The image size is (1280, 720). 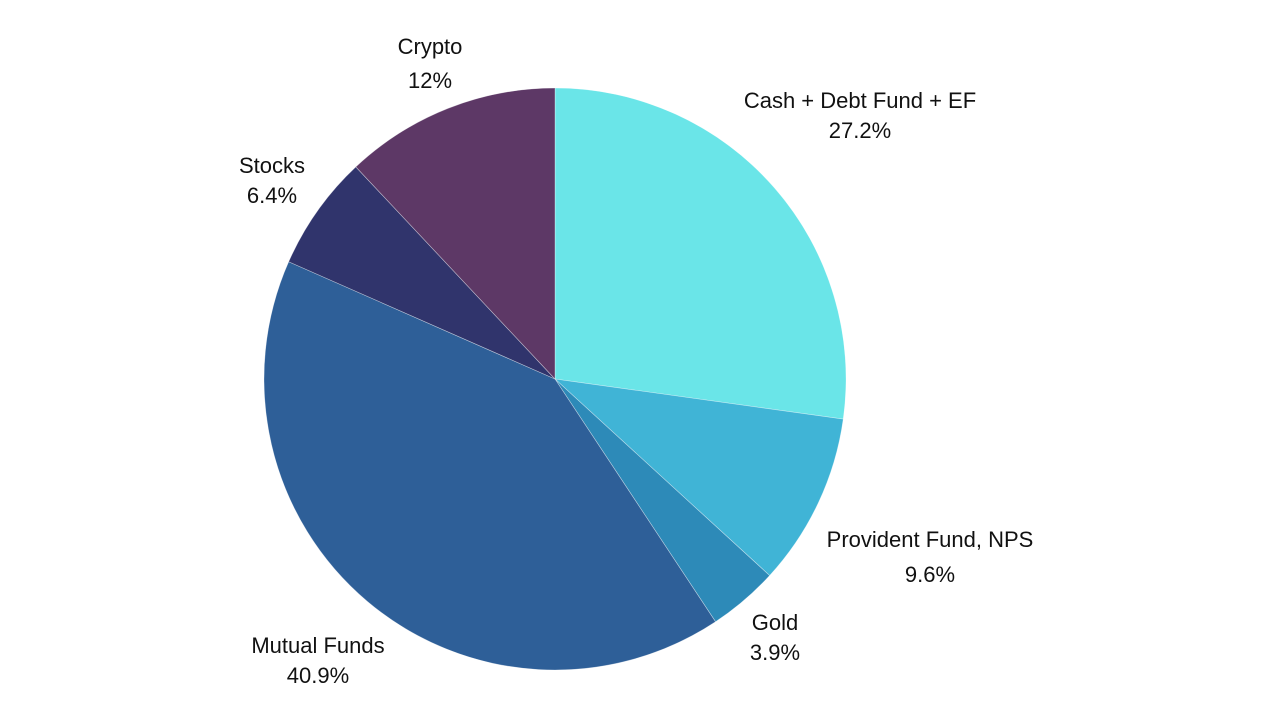 I want to click on pie-slice-crypto, so click(x=455, y=233).